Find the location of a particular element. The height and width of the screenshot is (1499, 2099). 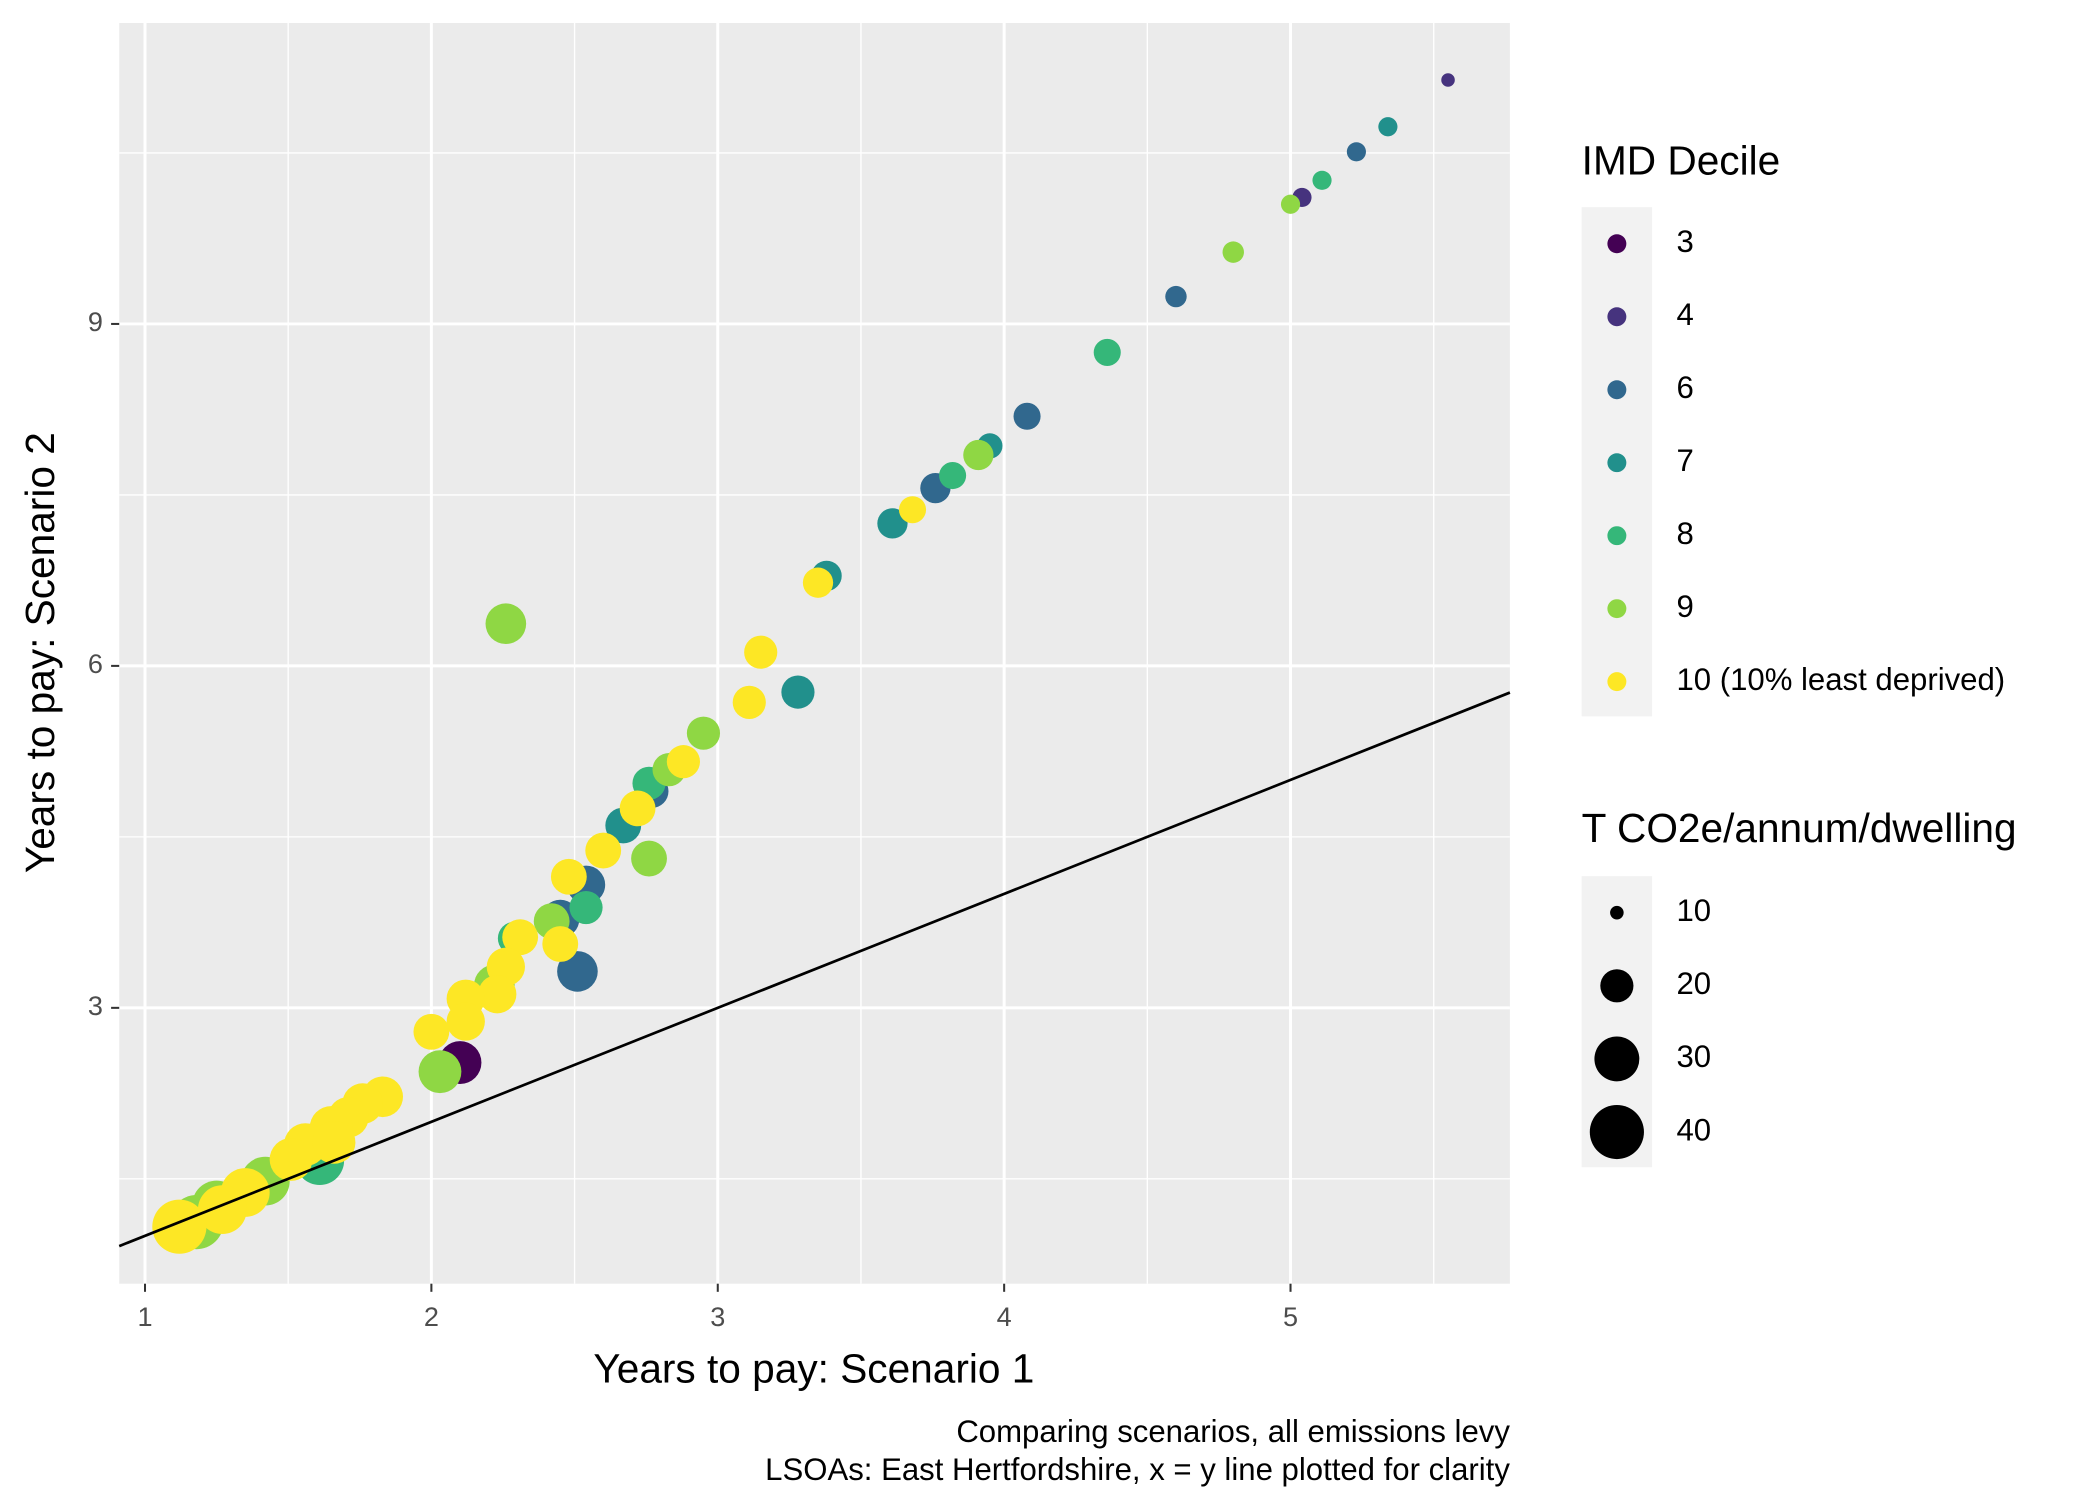

legend-label: 10 is located at coordinates (1693, 910).